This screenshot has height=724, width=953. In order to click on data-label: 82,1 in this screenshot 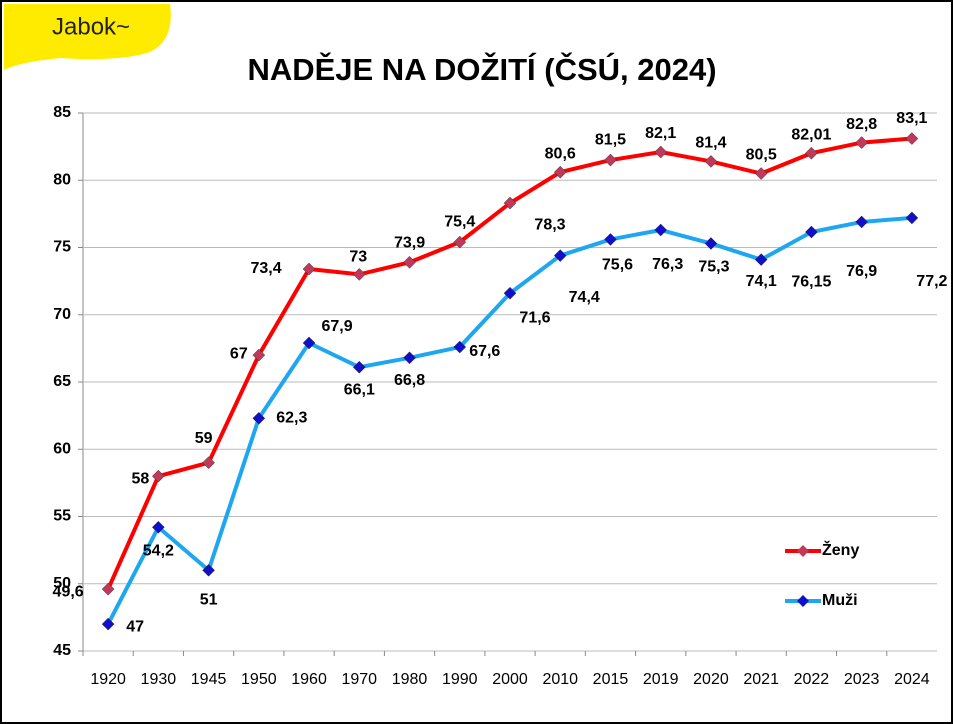, I will do `click(660, 133)`.